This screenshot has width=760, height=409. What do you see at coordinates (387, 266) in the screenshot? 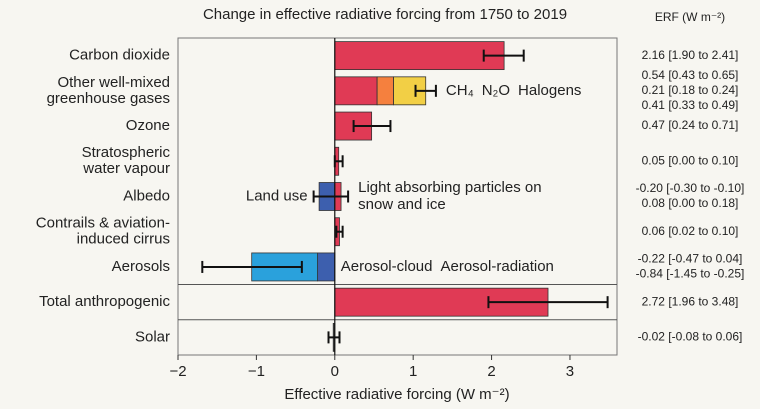
I see `segment-annotation: Aerosol-cloud` at bounding box center [387, 266].